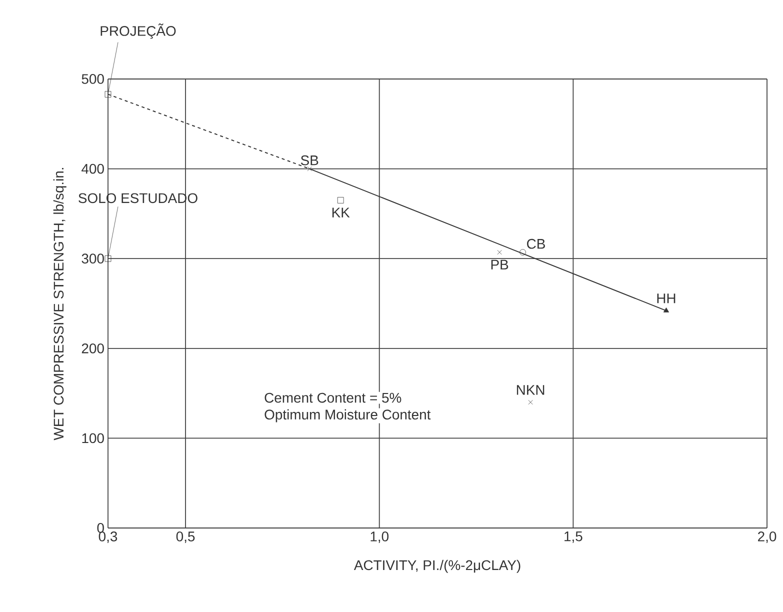  Describe the element at coordinates (93, 79) in the screenshot. I see `y-tick-label: 500` at that location.